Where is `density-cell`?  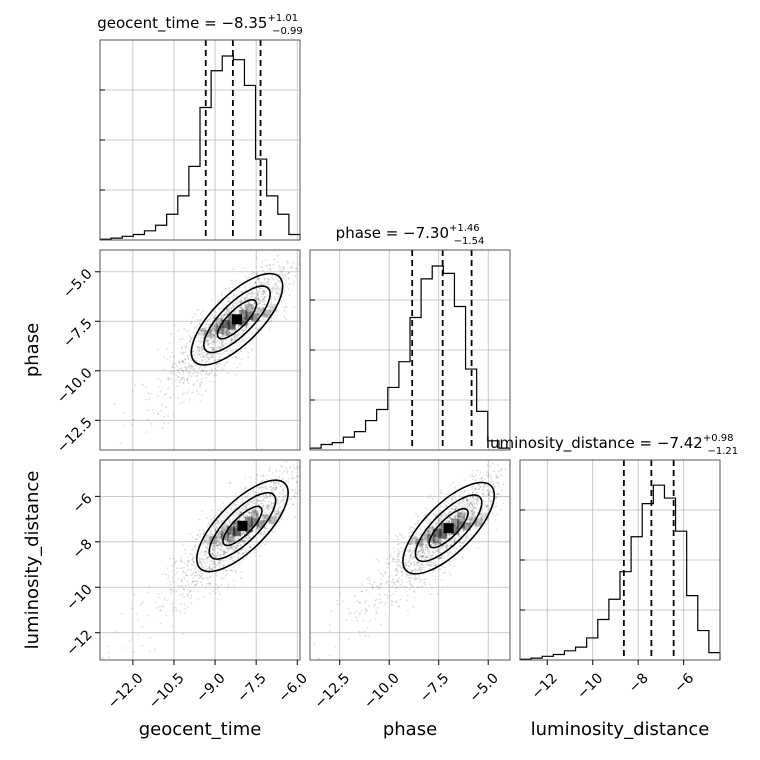
density-cell is located at coordinates (237, 524).